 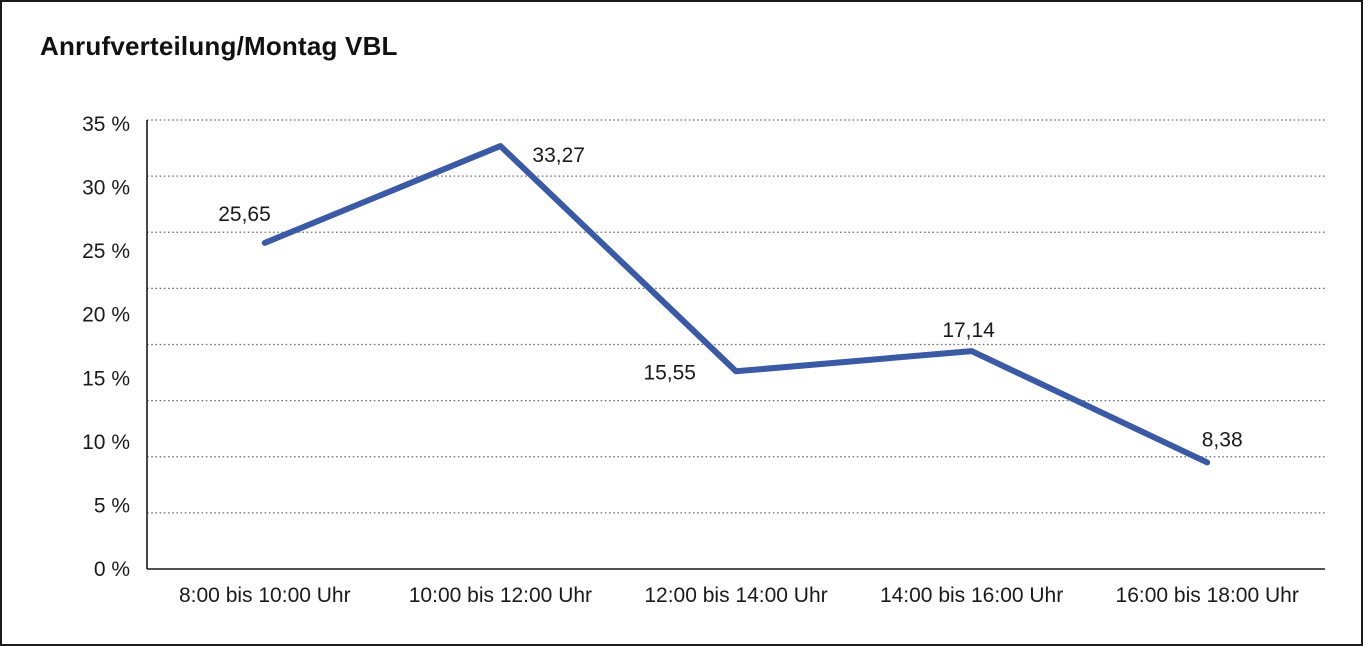 What do you see at coordinates (1222, 439) in the screenshot?
I see `data-point-label: 8,38` at bounding box center [1222, 439].